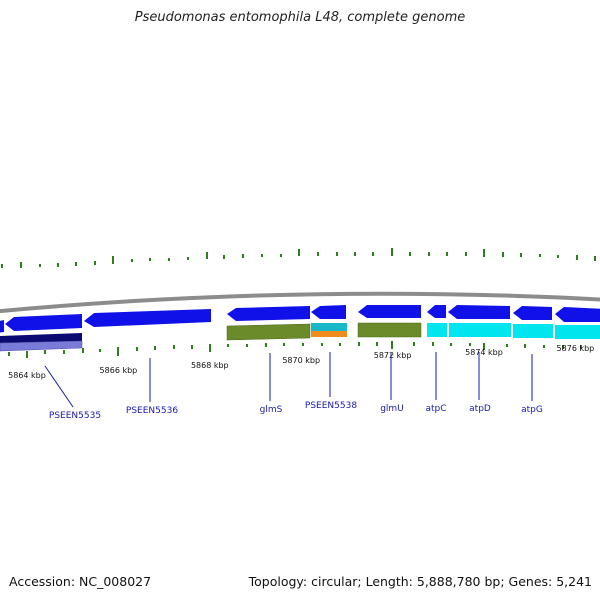  I want to click on gene-label: atpG, so click(532, 410).